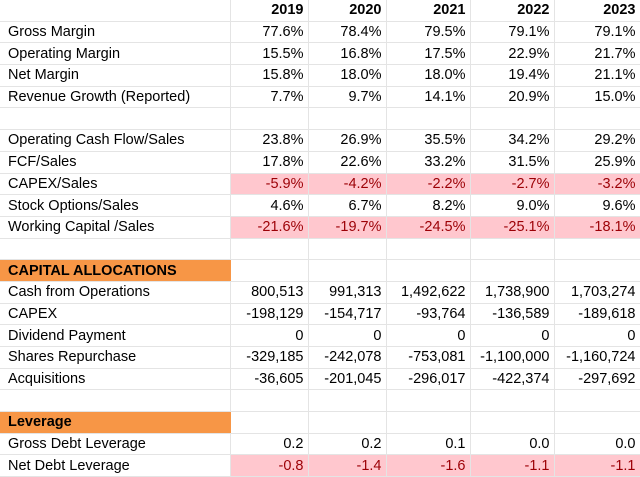 This screenshot has width=640, height=477. What do you see at coordinates (597, 357) in the screenshot?
I see `value-cell: -1,160,724` at bounding box center [597, 357].